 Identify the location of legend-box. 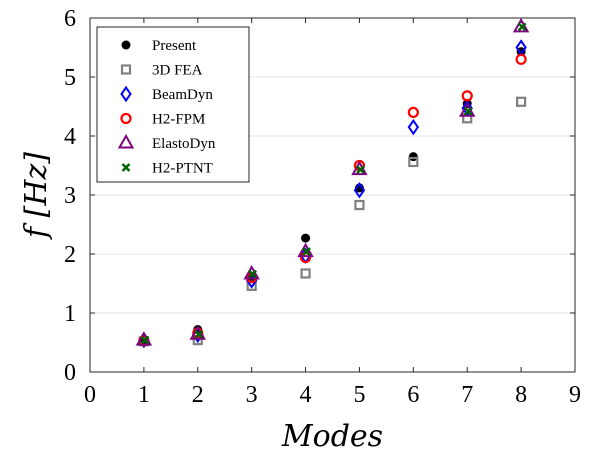
(173, 104).